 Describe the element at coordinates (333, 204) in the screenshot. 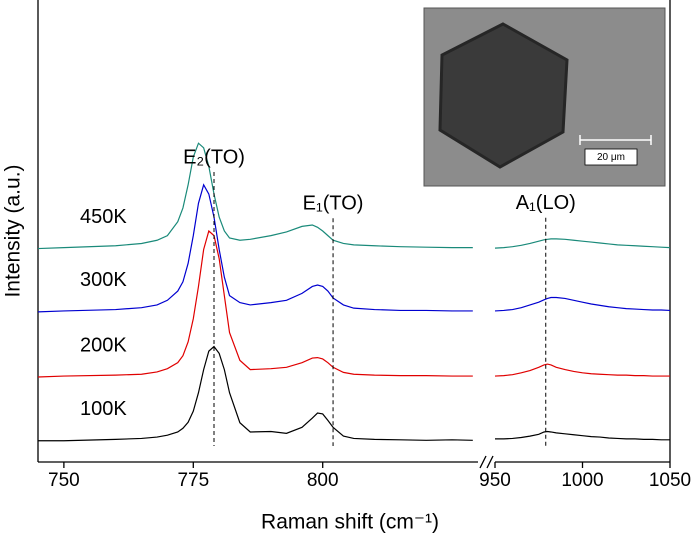

I see `peak-label: E₁(TO)` at that location.